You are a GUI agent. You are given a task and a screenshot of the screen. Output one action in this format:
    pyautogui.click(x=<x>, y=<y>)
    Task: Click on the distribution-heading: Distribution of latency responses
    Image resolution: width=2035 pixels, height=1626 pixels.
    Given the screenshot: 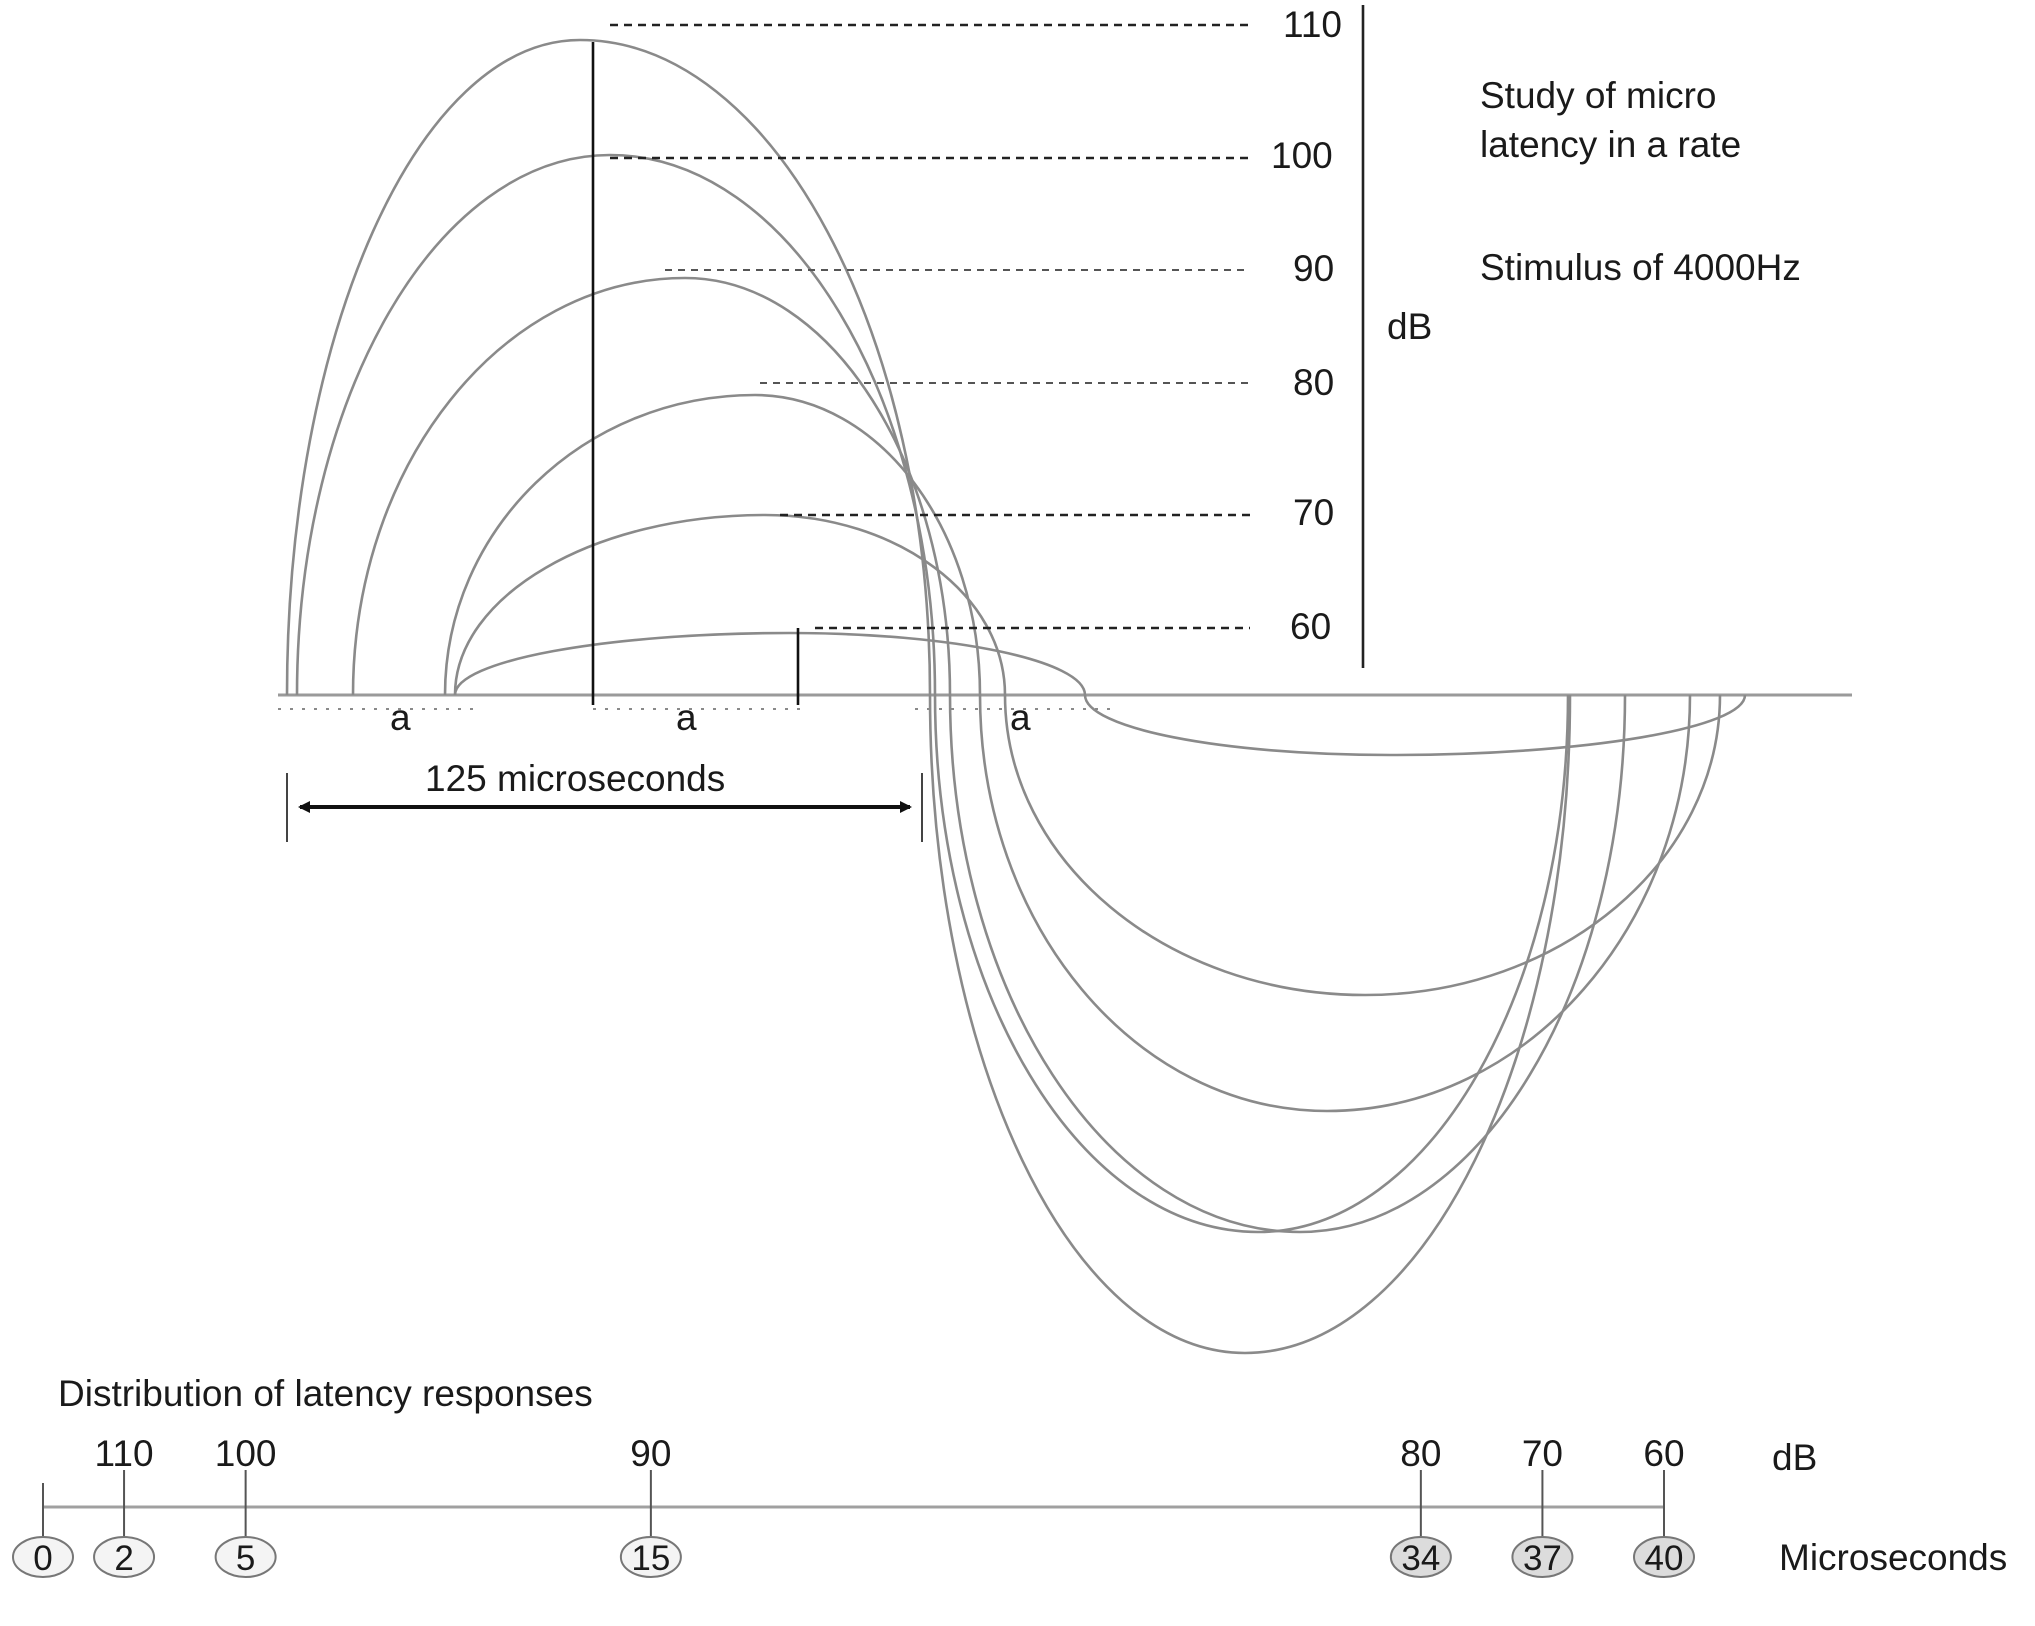 What is the action you would take?
    pyautogui.click(x=325, y=1393)
    